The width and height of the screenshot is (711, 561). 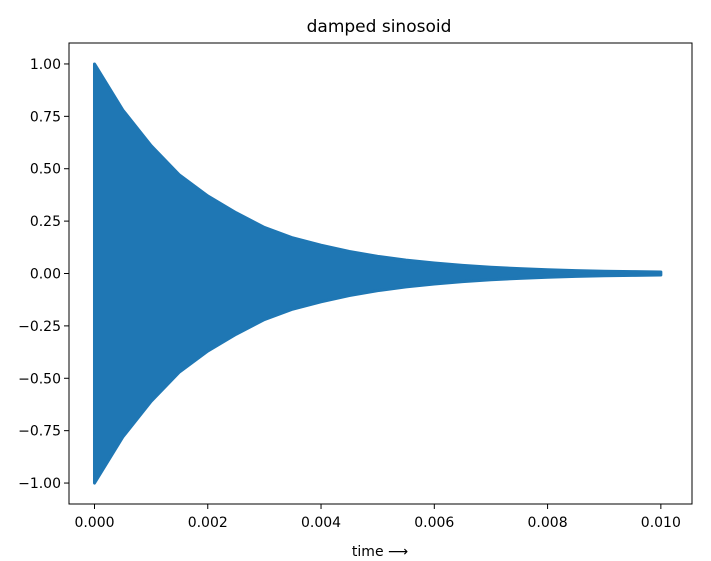 I want to click on x-tick-label: 0.004, so click(x=321, y=523).